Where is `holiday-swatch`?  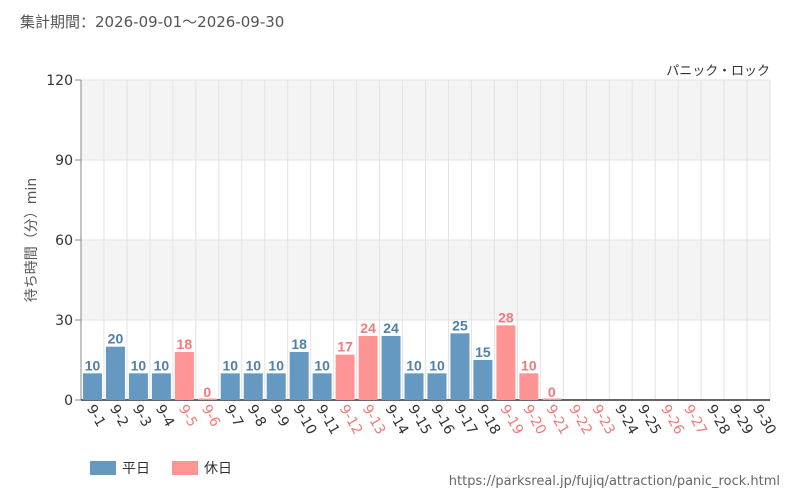 holiday-swatch is located at coordinates (185, 468).